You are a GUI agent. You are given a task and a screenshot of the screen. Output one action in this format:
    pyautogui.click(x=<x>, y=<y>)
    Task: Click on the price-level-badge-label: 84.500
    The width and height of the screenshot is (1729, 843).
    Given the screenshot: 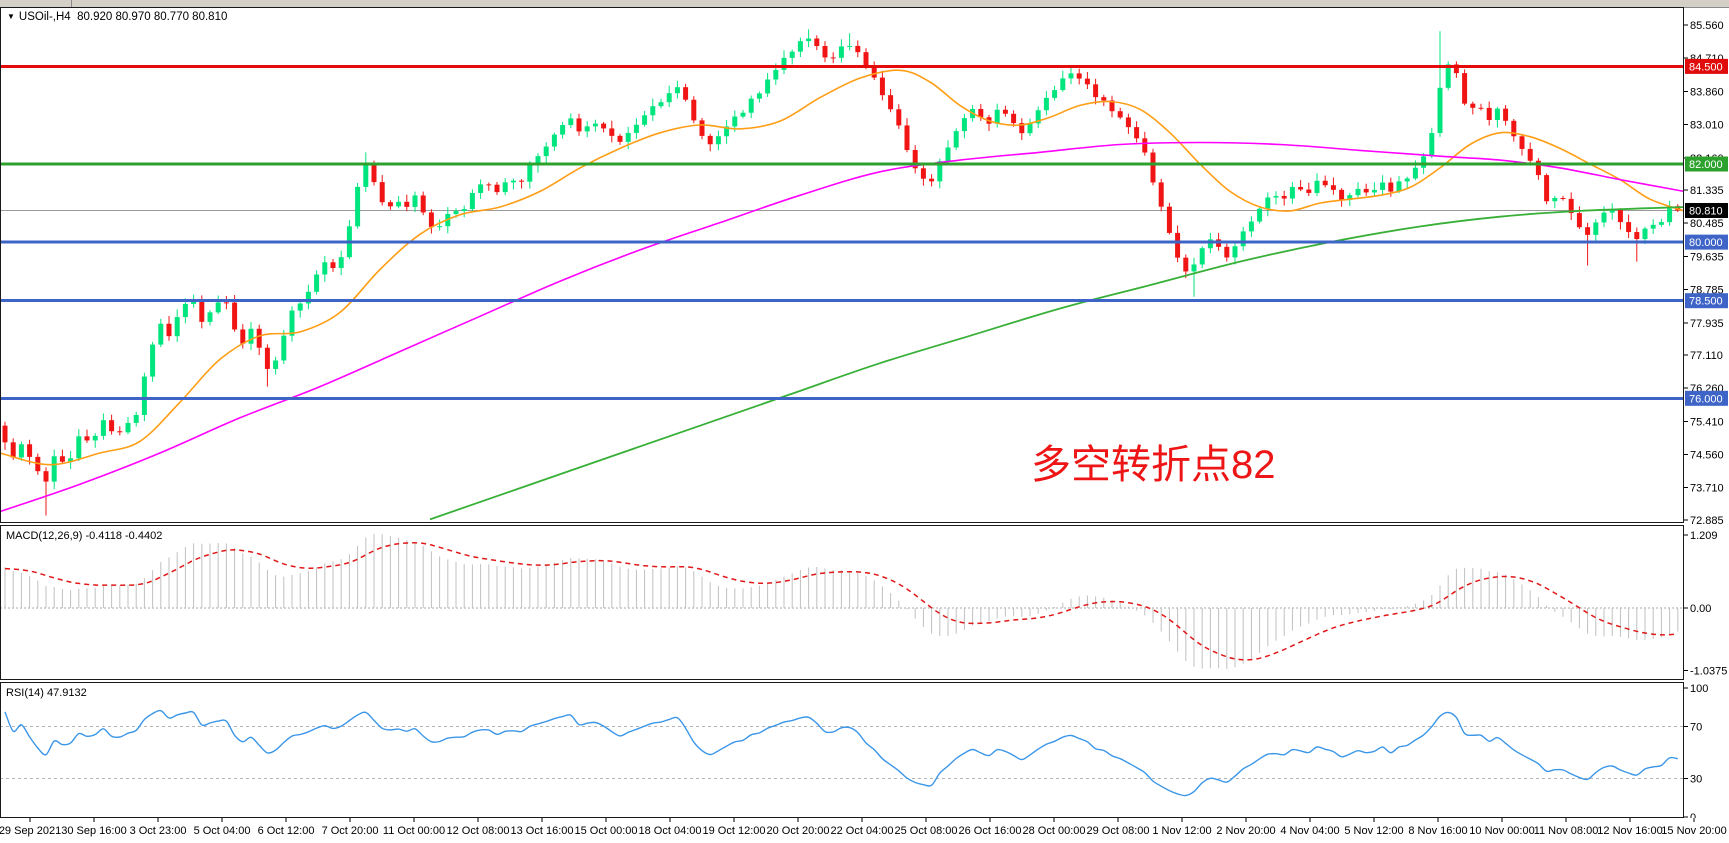 What is the action you would take?
    pyautogui.click(x=1706, y=67)
    